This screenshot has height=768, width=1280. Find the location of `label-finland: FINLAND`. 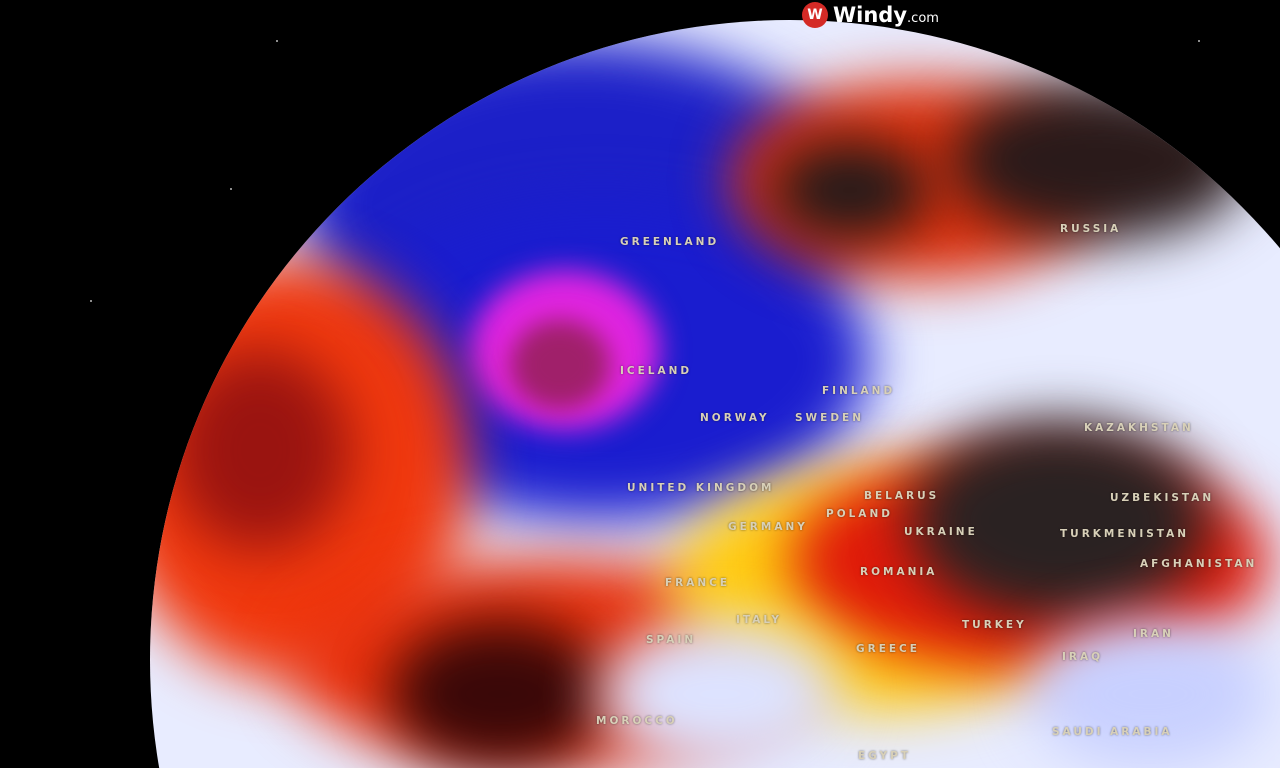

label-finland: FINLAND is located at coordinates (859, 391).